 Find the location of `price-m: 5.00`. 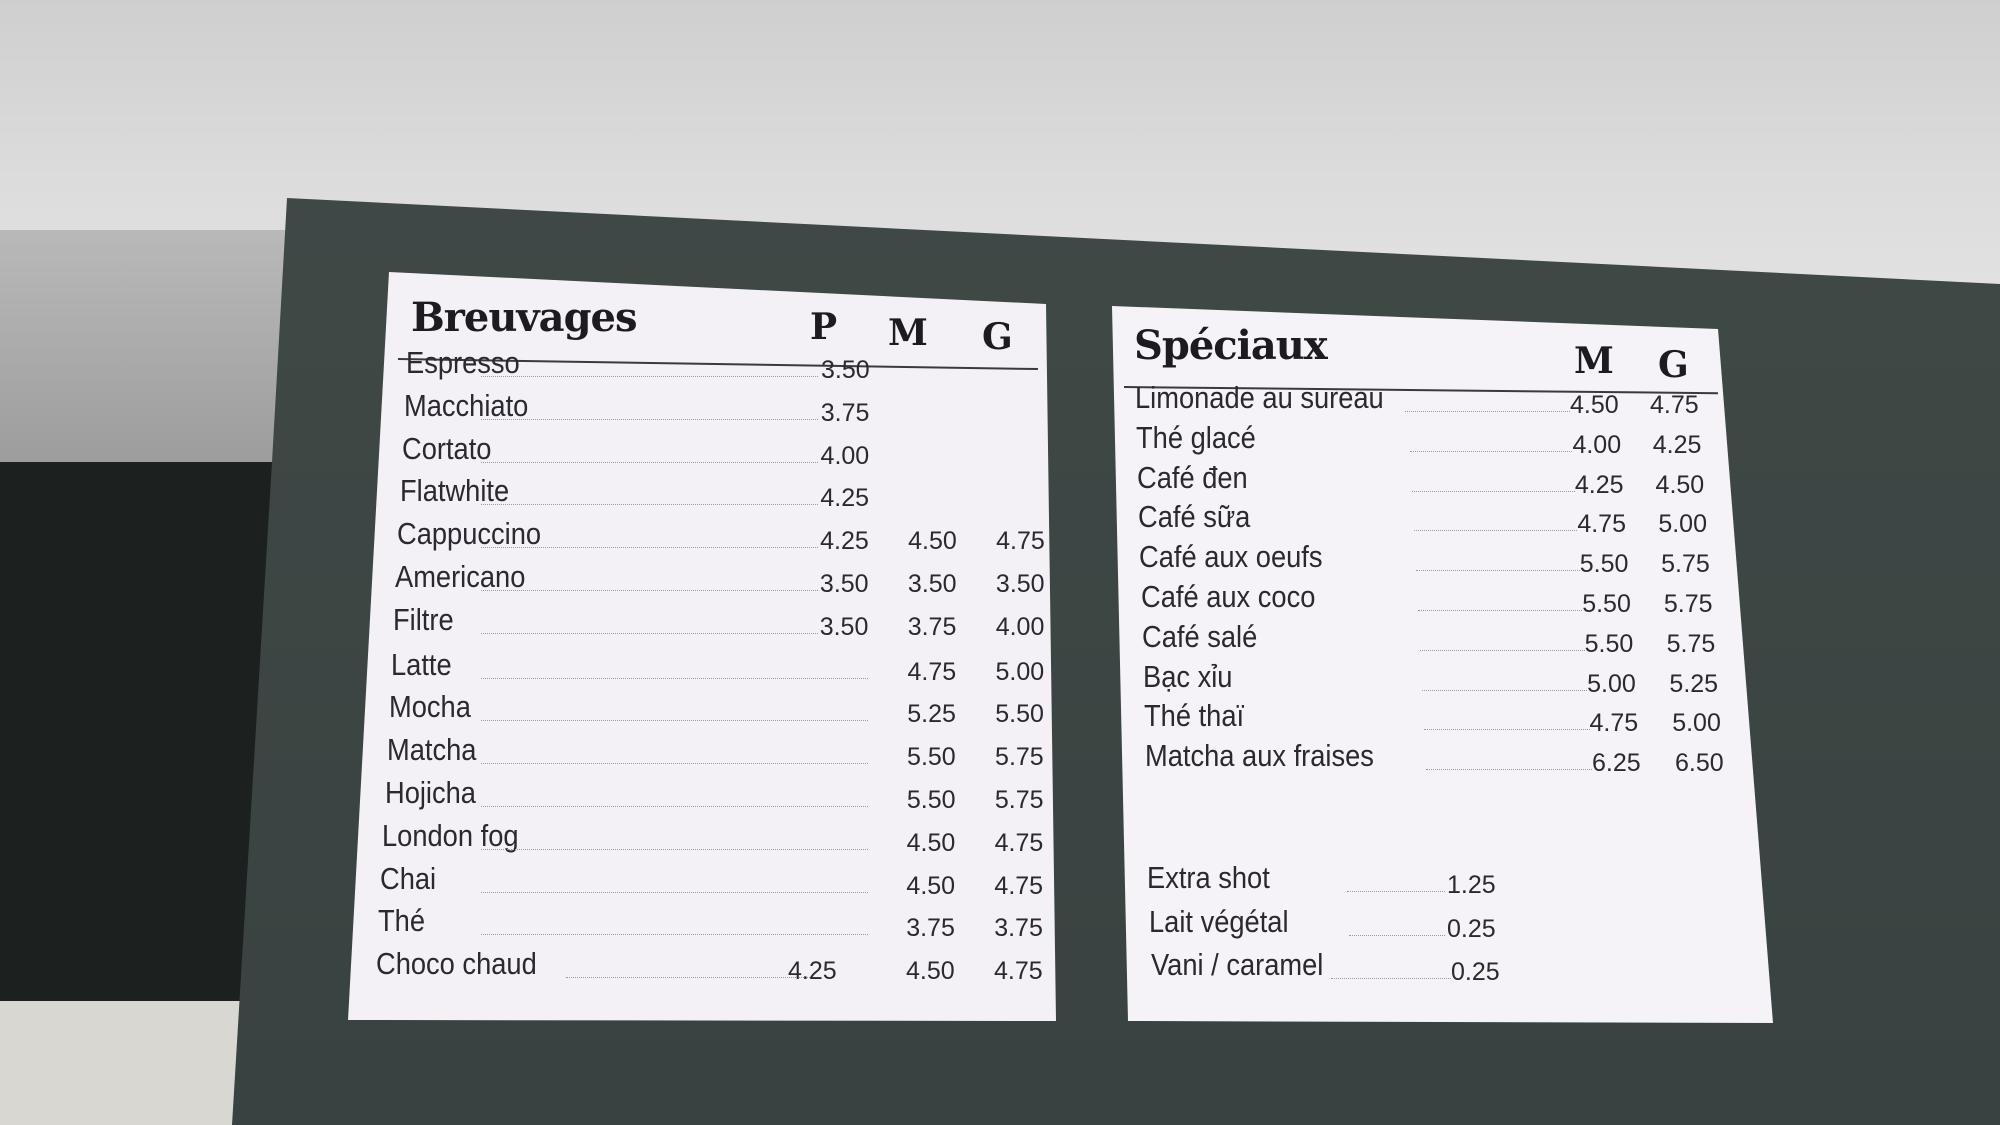

price-m: 5.00 is located at coordinates (1611, 683).